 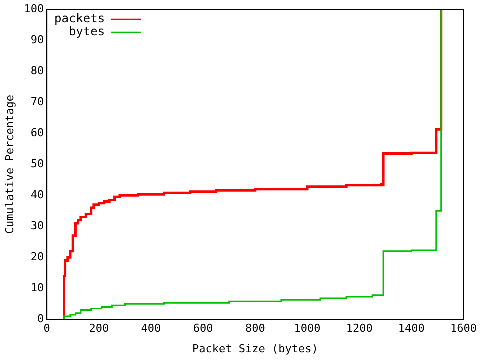 I want to click on x-tick-label: 1600, so click(x=464, y=329).